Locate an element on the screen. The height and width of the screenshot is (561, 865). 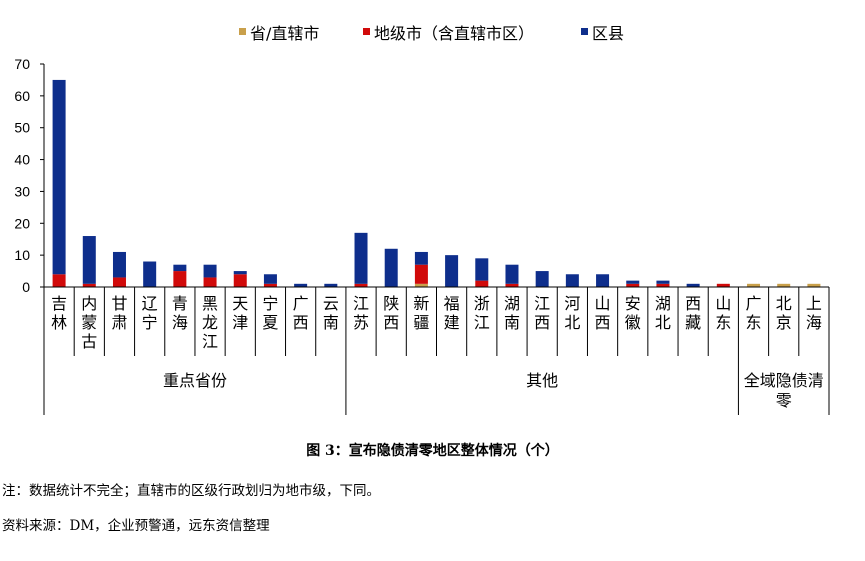
category-label: 青海 is located at coordinates (180, 313).